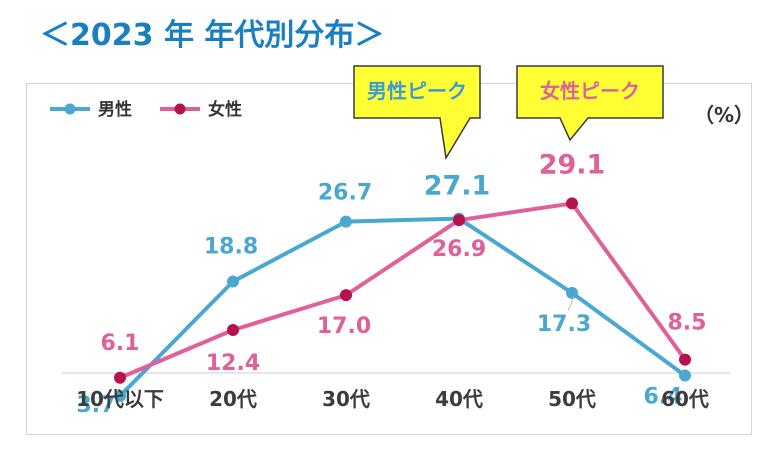  I want to click on legend-label-female: 女性, so click(225, 109).